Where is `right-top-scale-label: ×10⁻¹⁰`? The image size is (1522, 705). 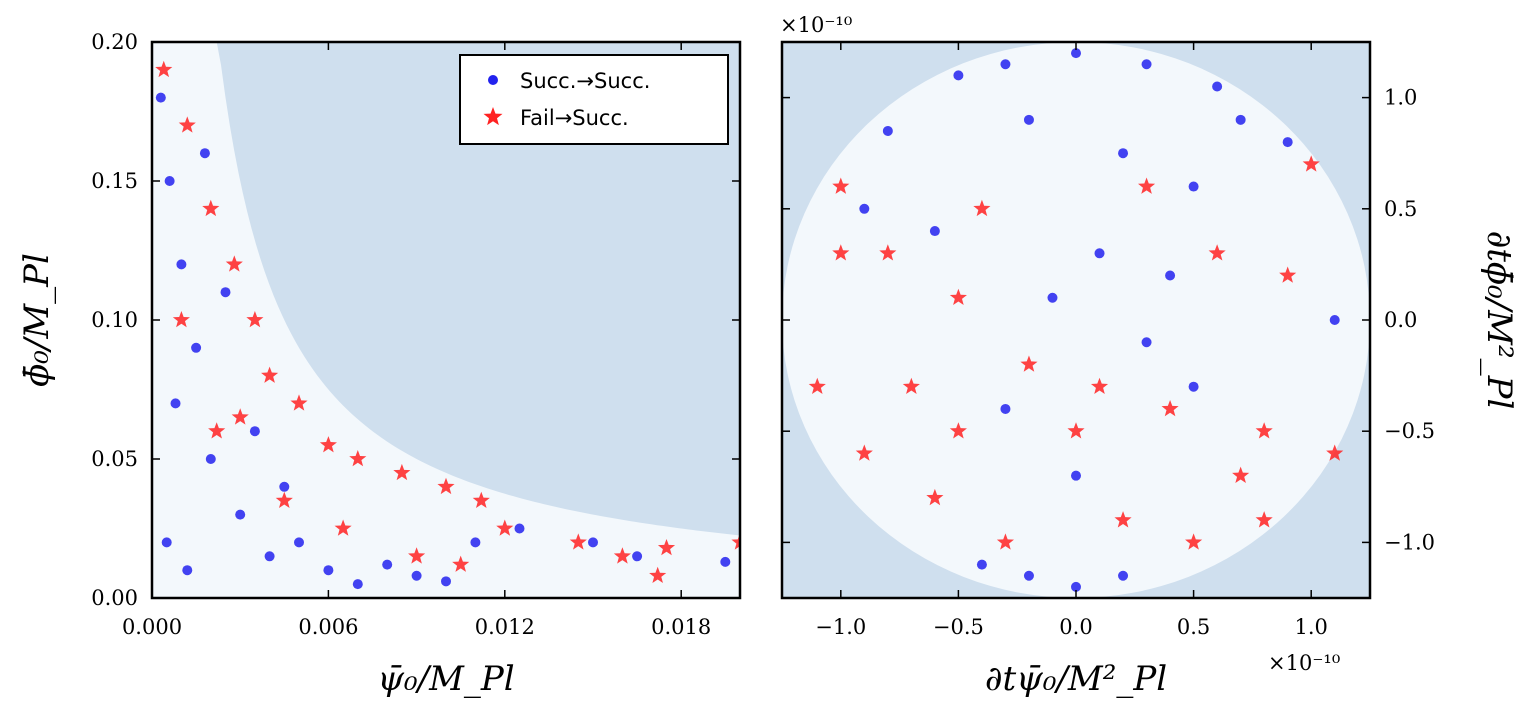
right-top-scale-label: ×10⁻¹⁰ is located at coordinates (816, 25).